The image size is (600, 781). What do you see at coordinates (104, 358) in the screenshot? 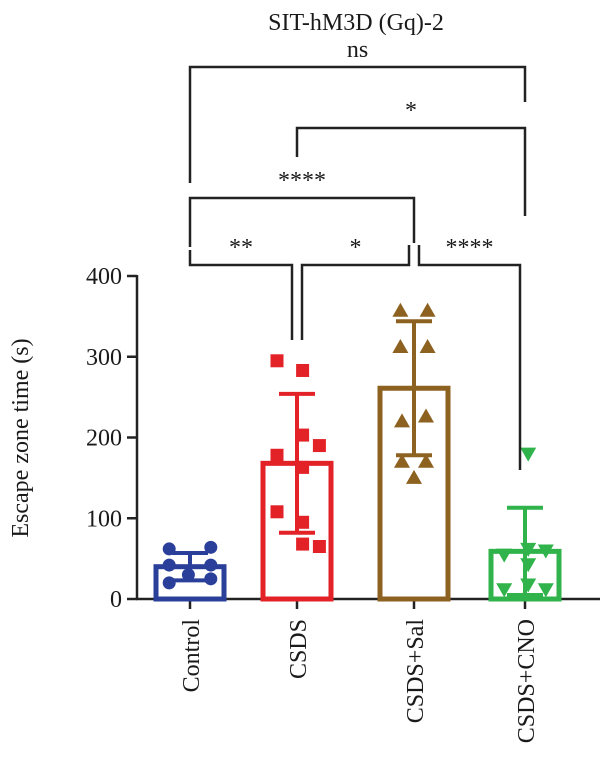
I see `y-tick-label: 300` at bounding box center [104, 358].